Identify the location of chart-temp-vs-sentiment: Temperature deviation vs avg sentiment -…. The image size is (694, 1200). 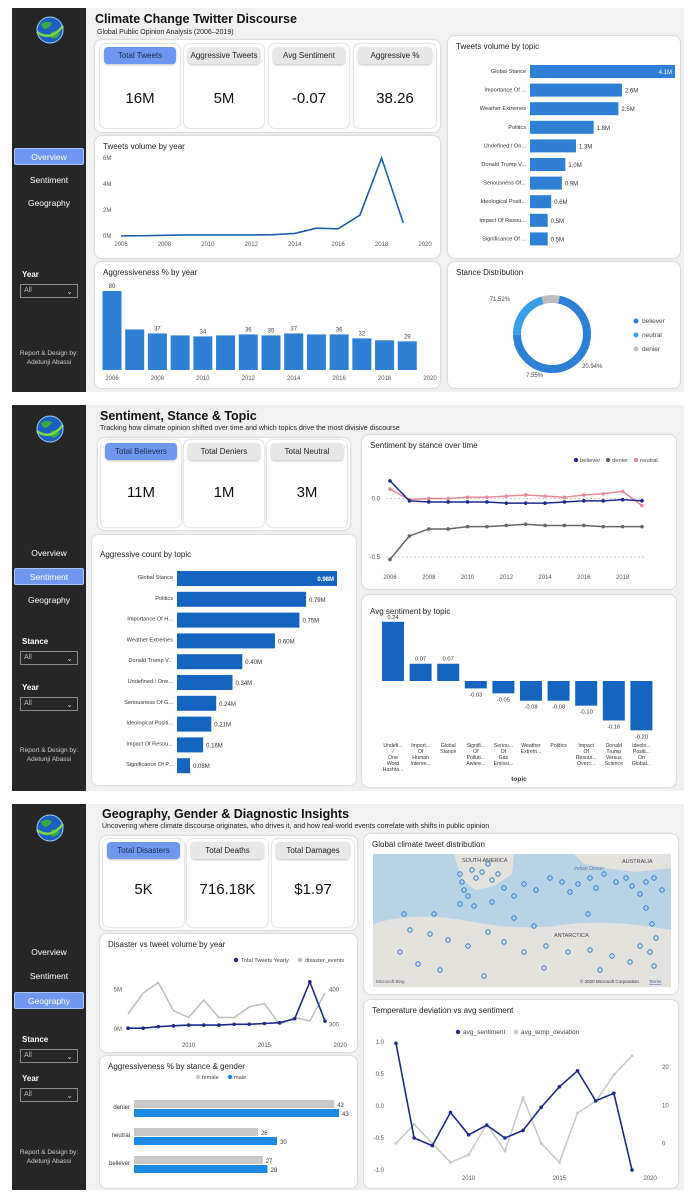
(521, 1094).